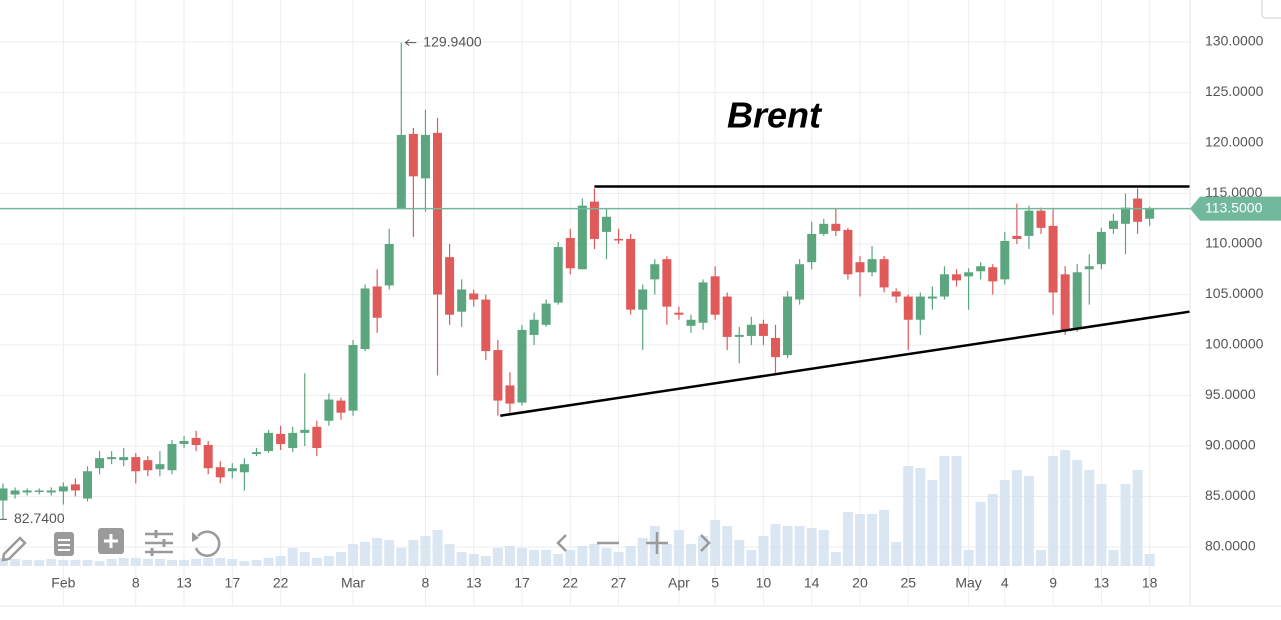 The height and width of the screenshot is (620, 1281). Describe the element at coordinates (64, 544) in the screenshot. I see `list-tool` at that location.